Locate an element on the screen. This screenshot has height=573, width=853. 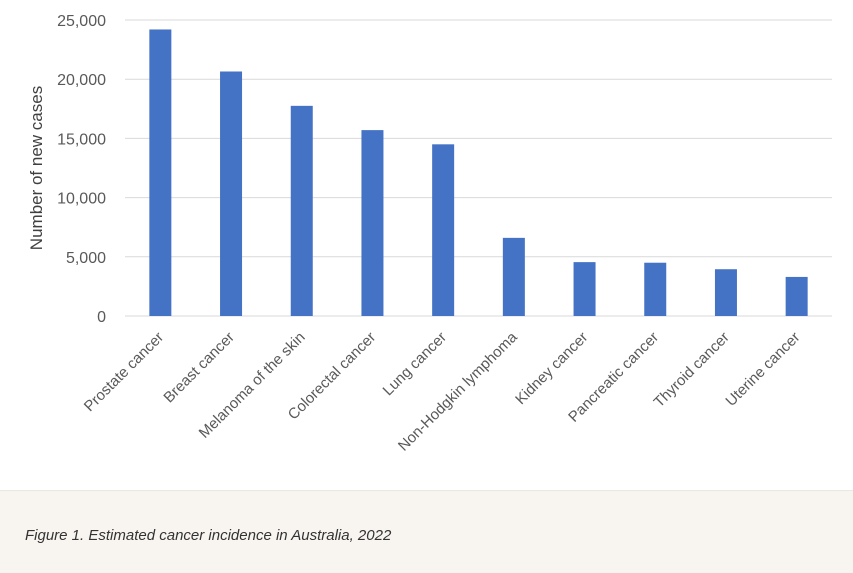
y-tick-label: 0 is located at coordinates (101, 317).